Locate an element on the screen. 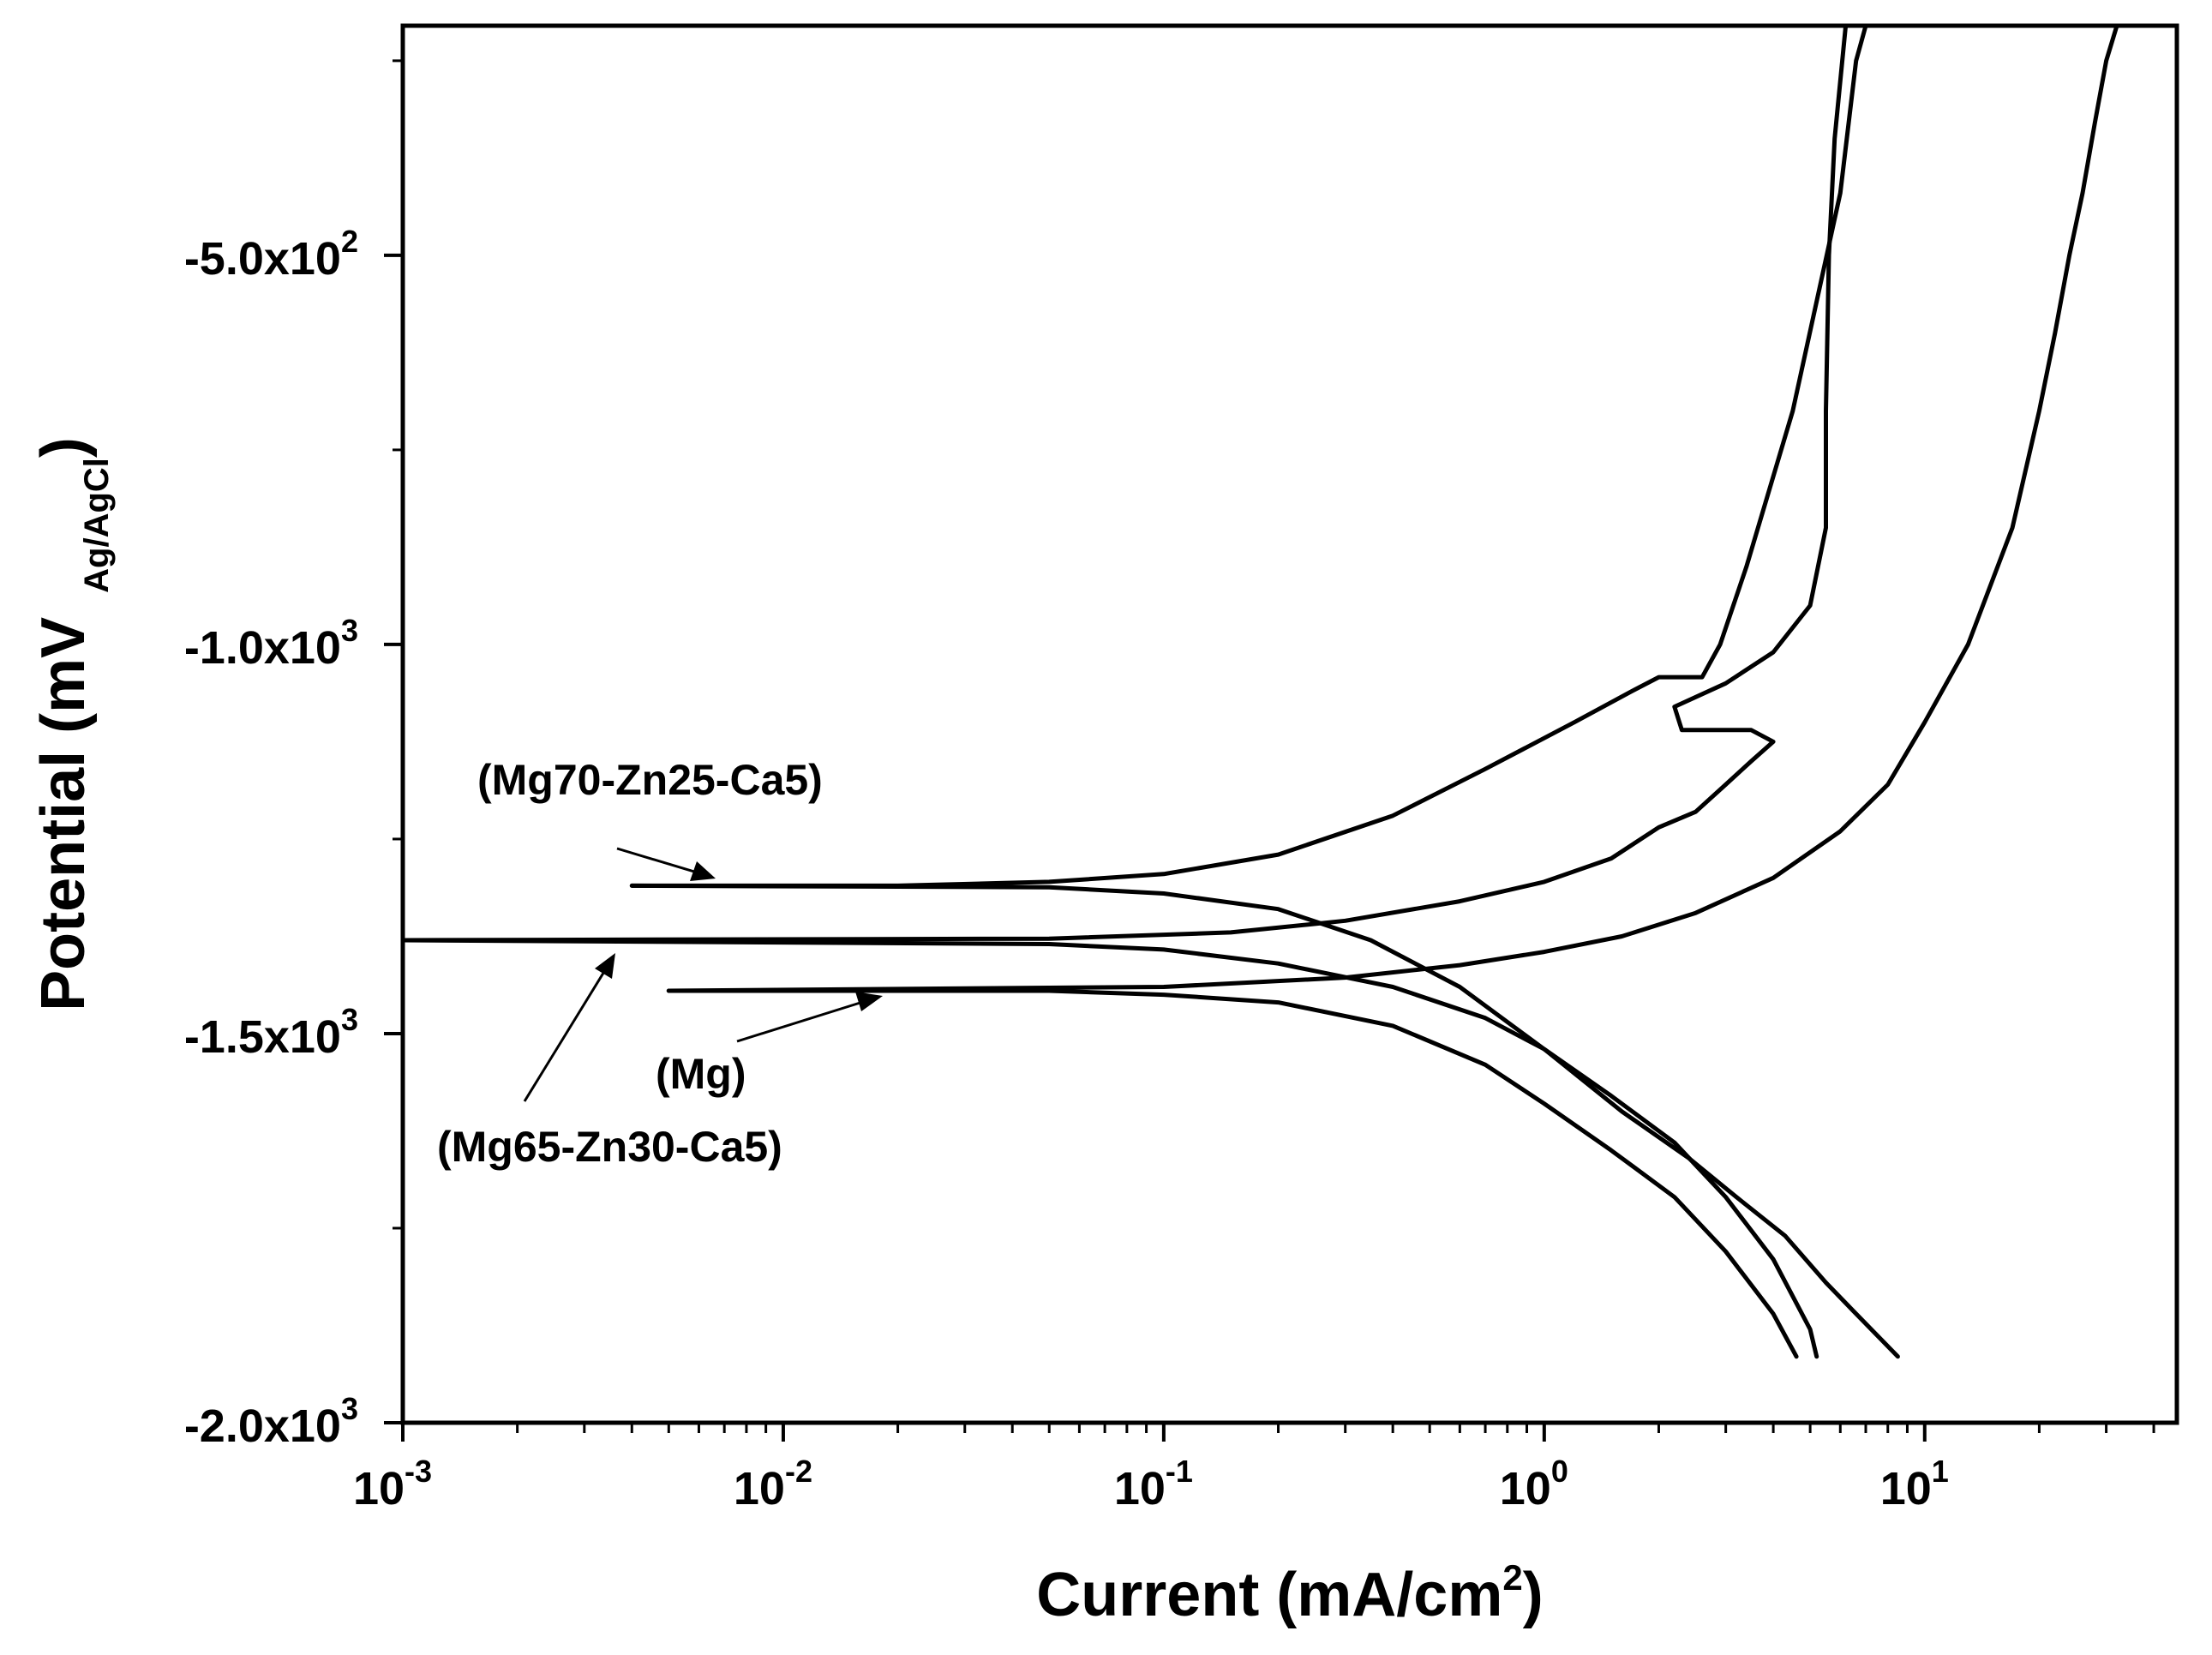  x-axis-title-end: ) is located at coordinates (1534, 1595).